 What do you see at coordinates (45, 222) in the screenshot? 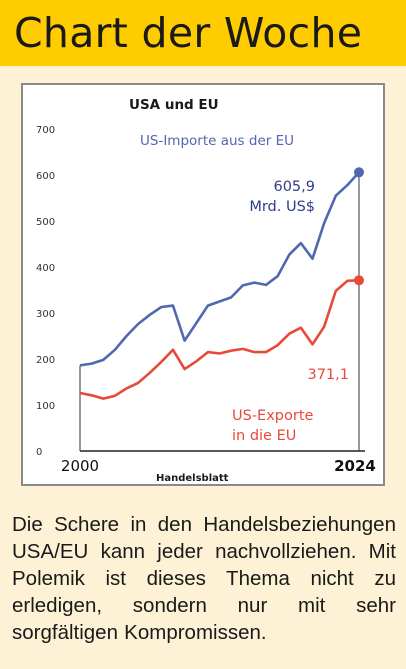
I see `y-tick-label: 500` at bounding box center [45, 222].